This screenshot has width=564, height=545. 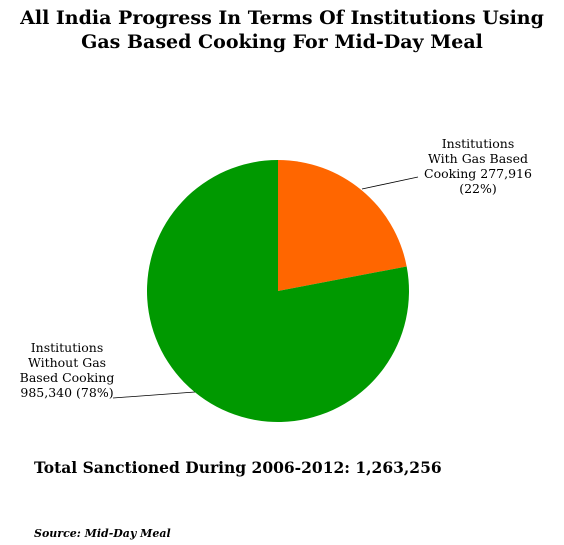 I want to click on pie-slice-gas-based, so click(x=342, y=225).